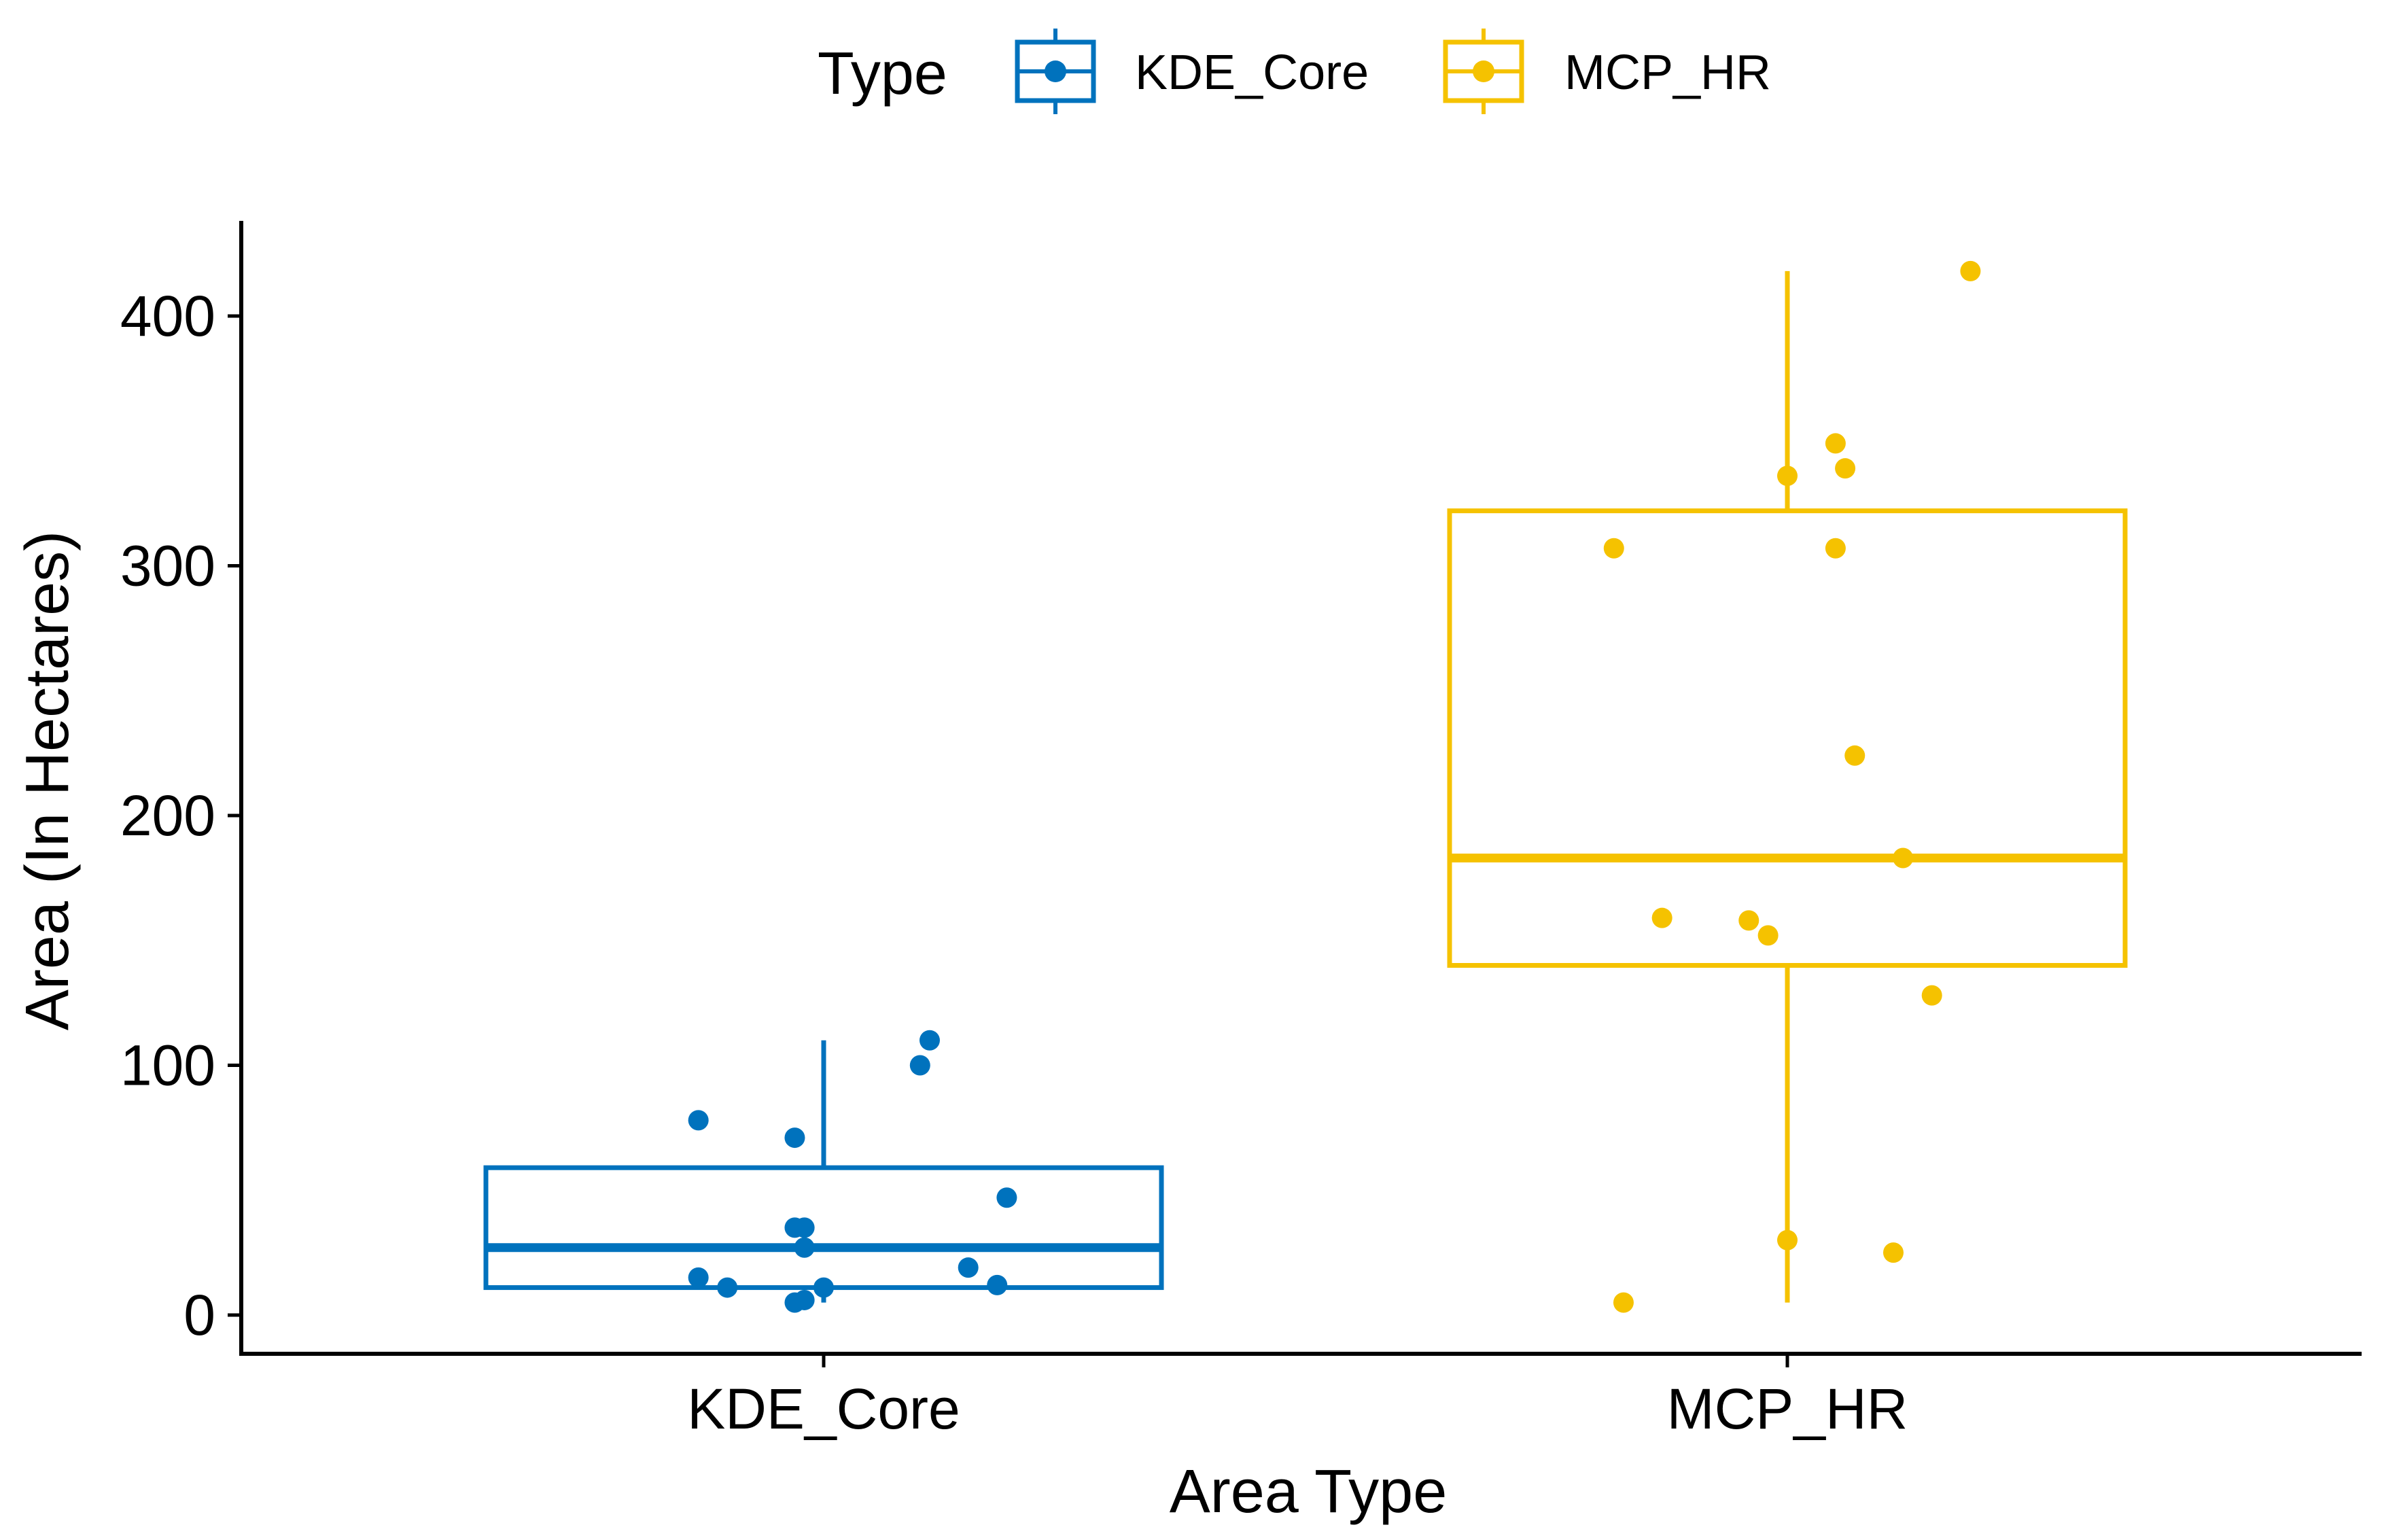  Describe the element at coordinates (167, 566) in the screenshot. I see `y-tick-label: 300` at that location.